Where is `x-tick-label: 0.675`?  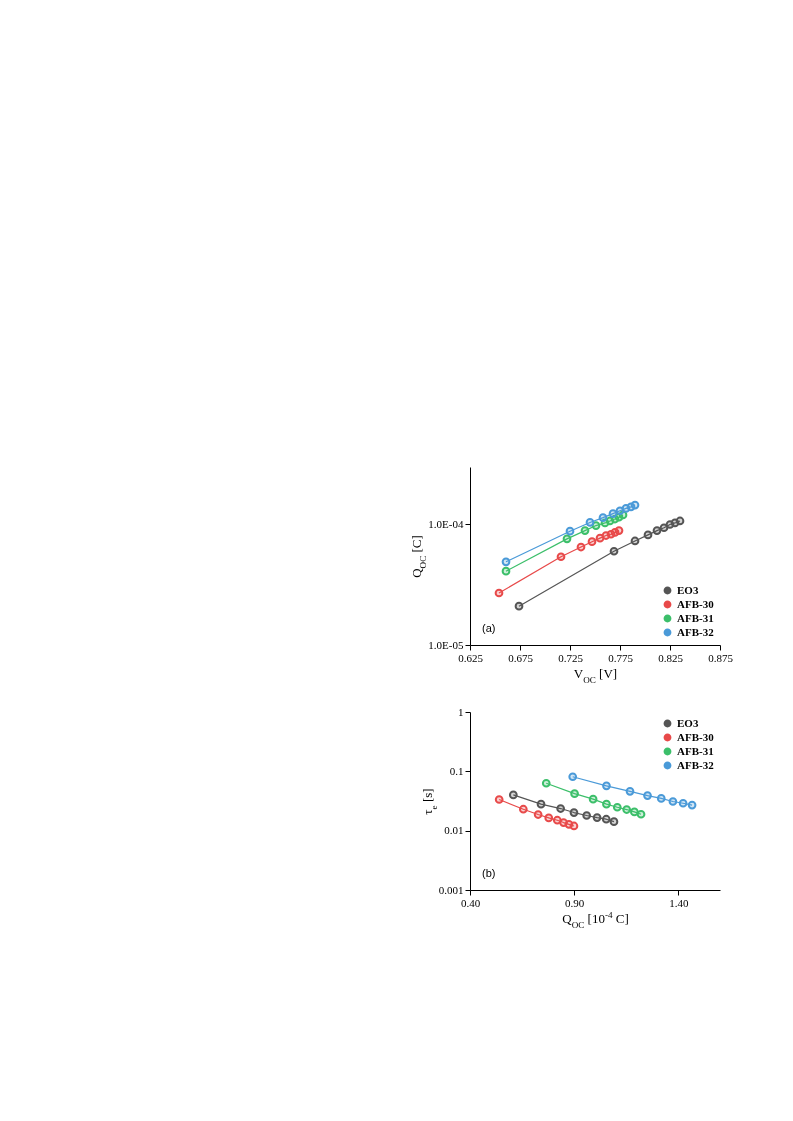 x-tick-label: 0.675 is located at coordinates (521, 657).